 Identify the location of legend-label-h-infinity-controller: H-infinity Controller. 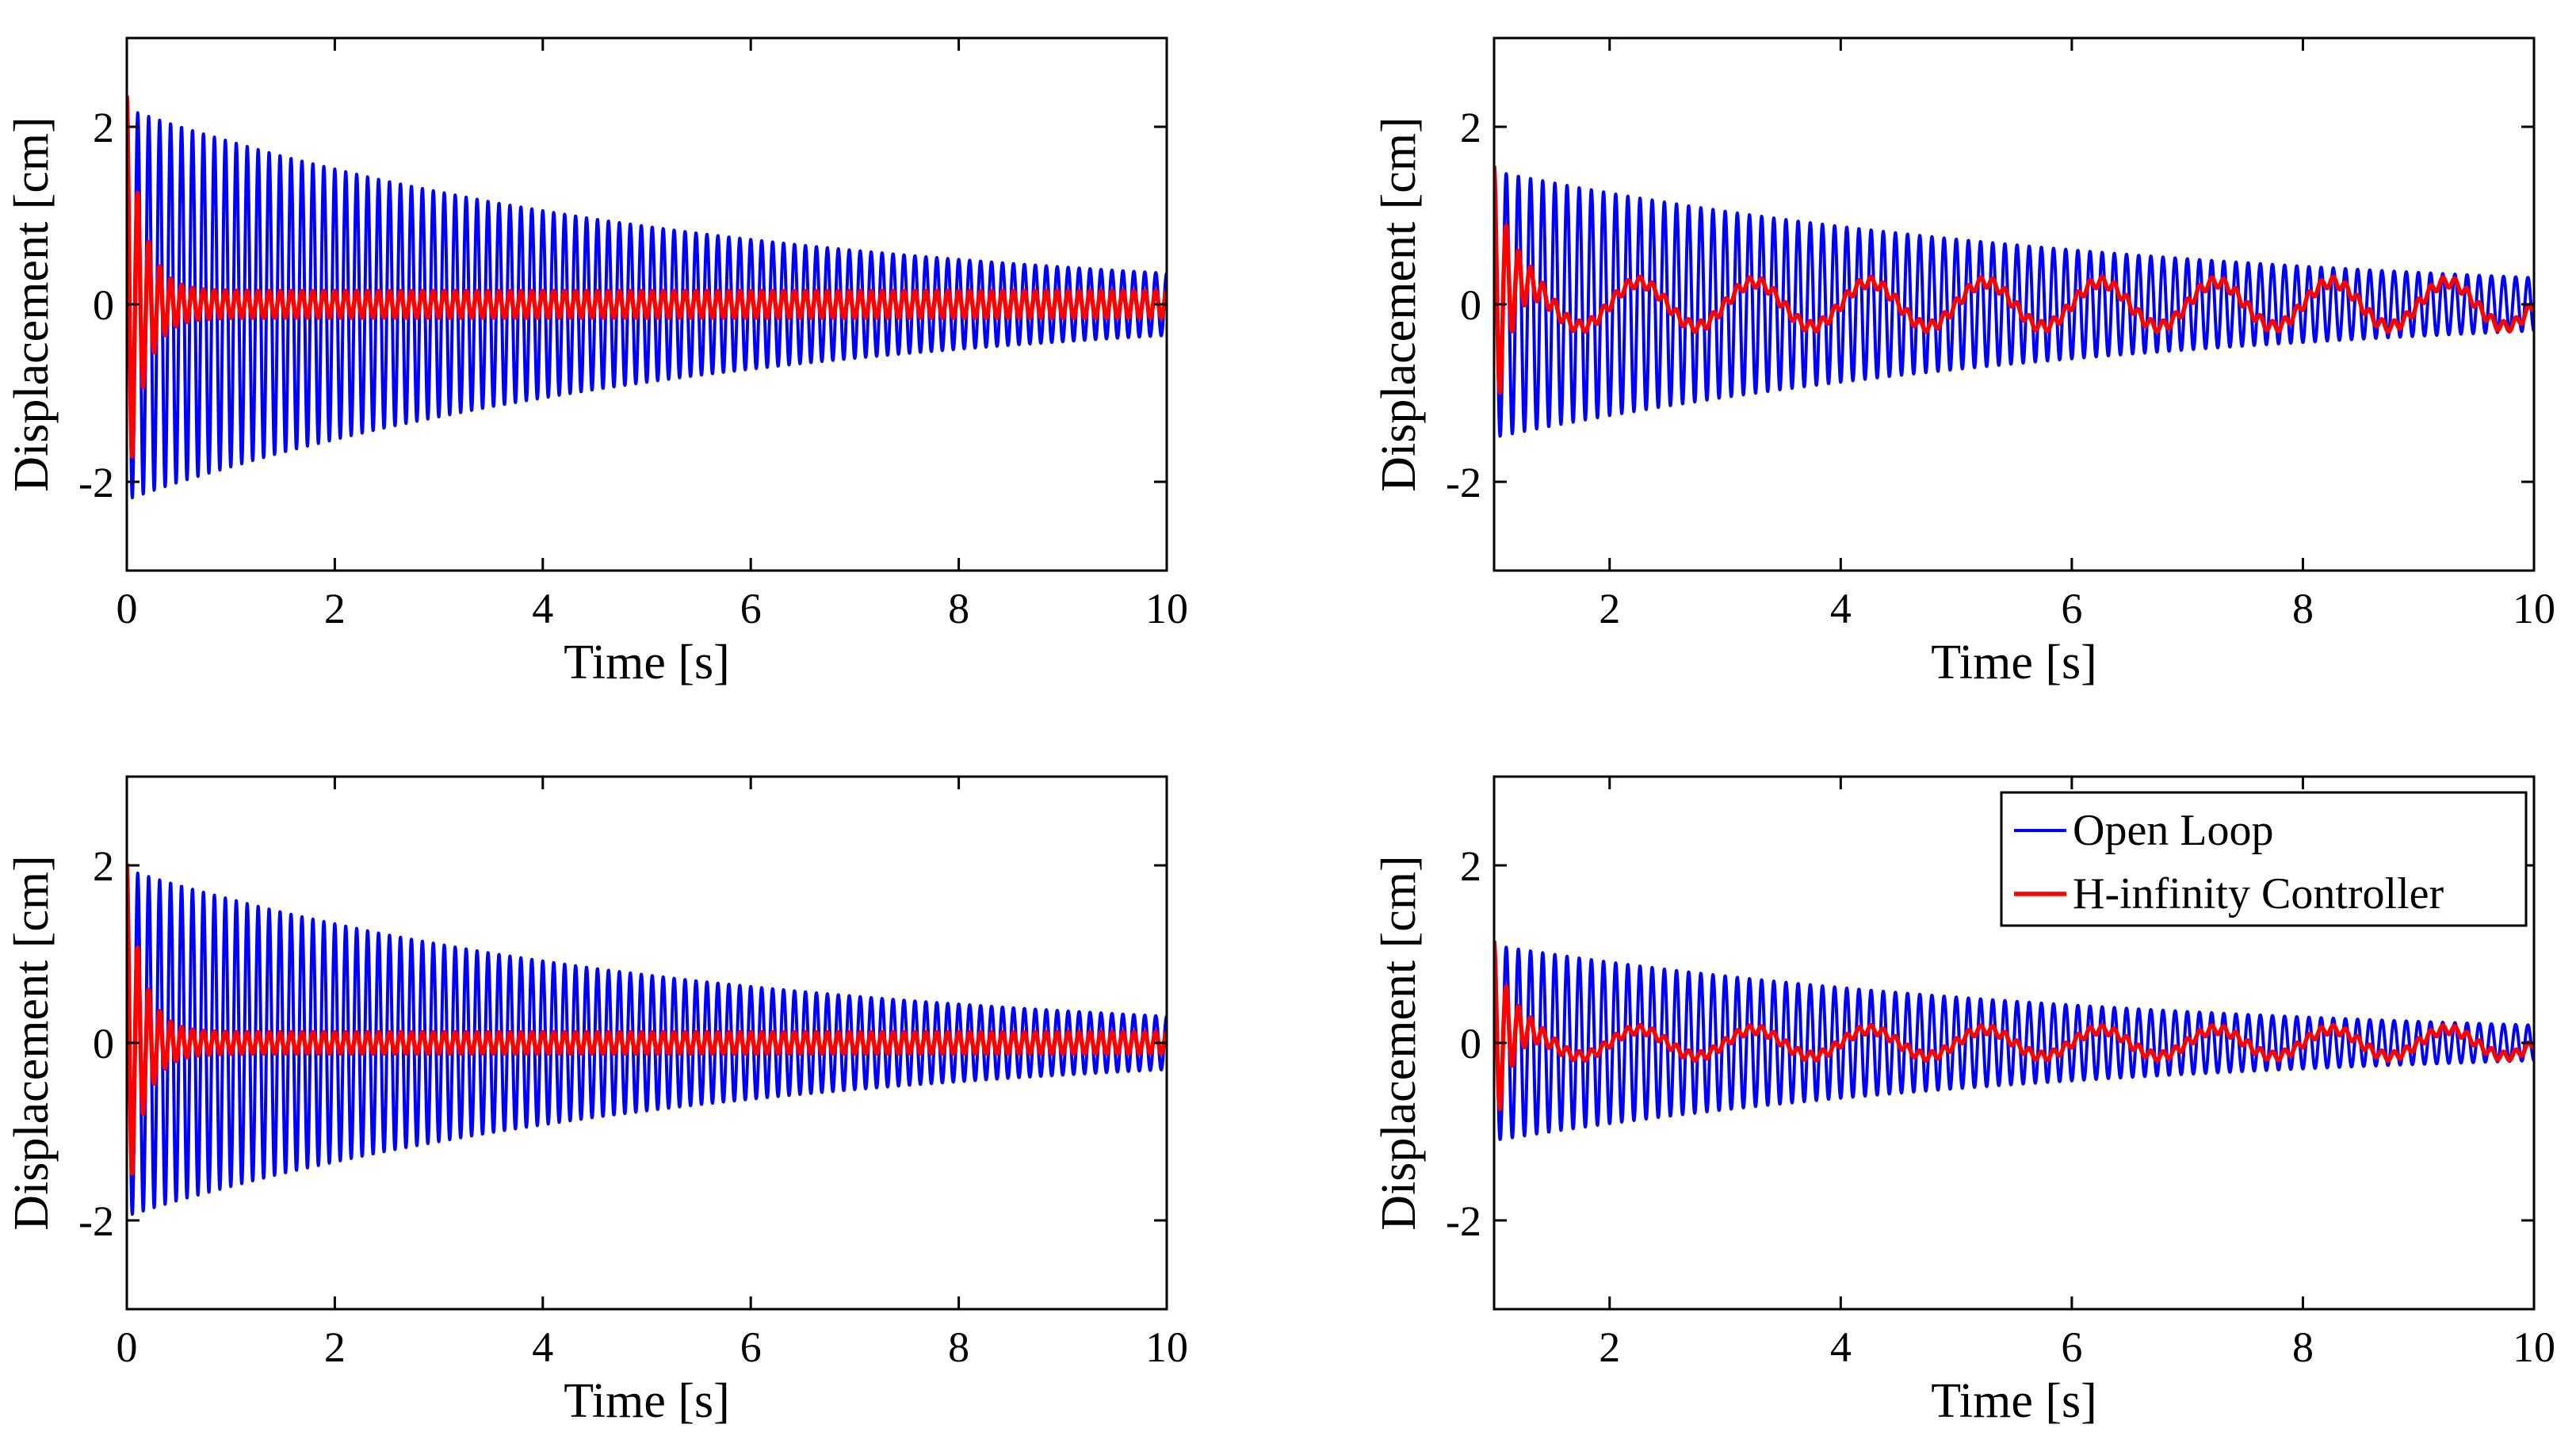
(2258, 894).